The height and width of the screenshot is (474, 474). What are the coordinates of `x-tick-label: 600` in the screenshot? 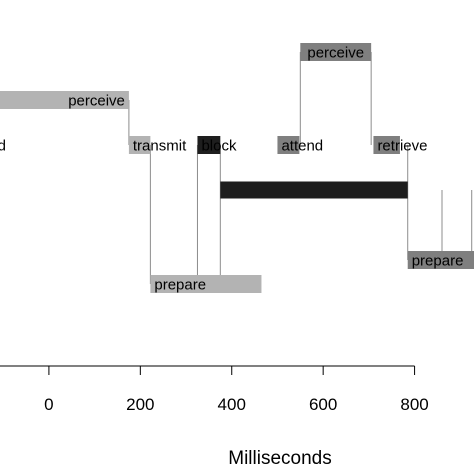 It's located at (323, 404).